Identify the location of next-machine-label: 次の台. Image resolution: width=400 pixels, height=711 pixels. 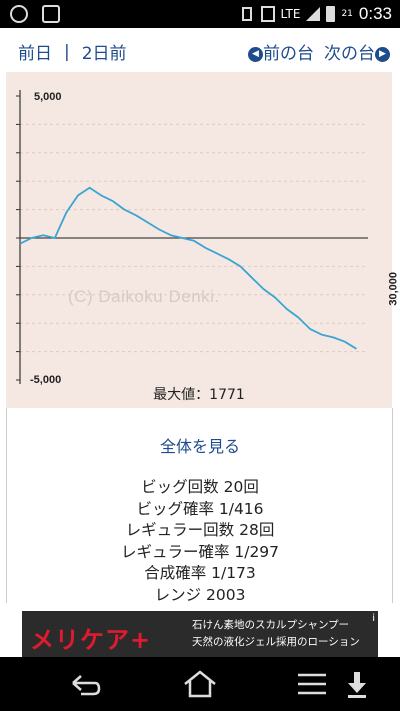
(349, 54).